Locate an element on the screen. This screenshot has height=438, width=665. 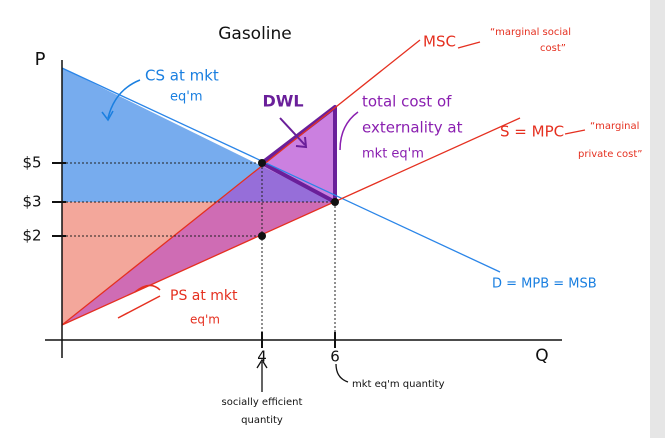
msc-note: cost” is located at coordinates (553, 48).